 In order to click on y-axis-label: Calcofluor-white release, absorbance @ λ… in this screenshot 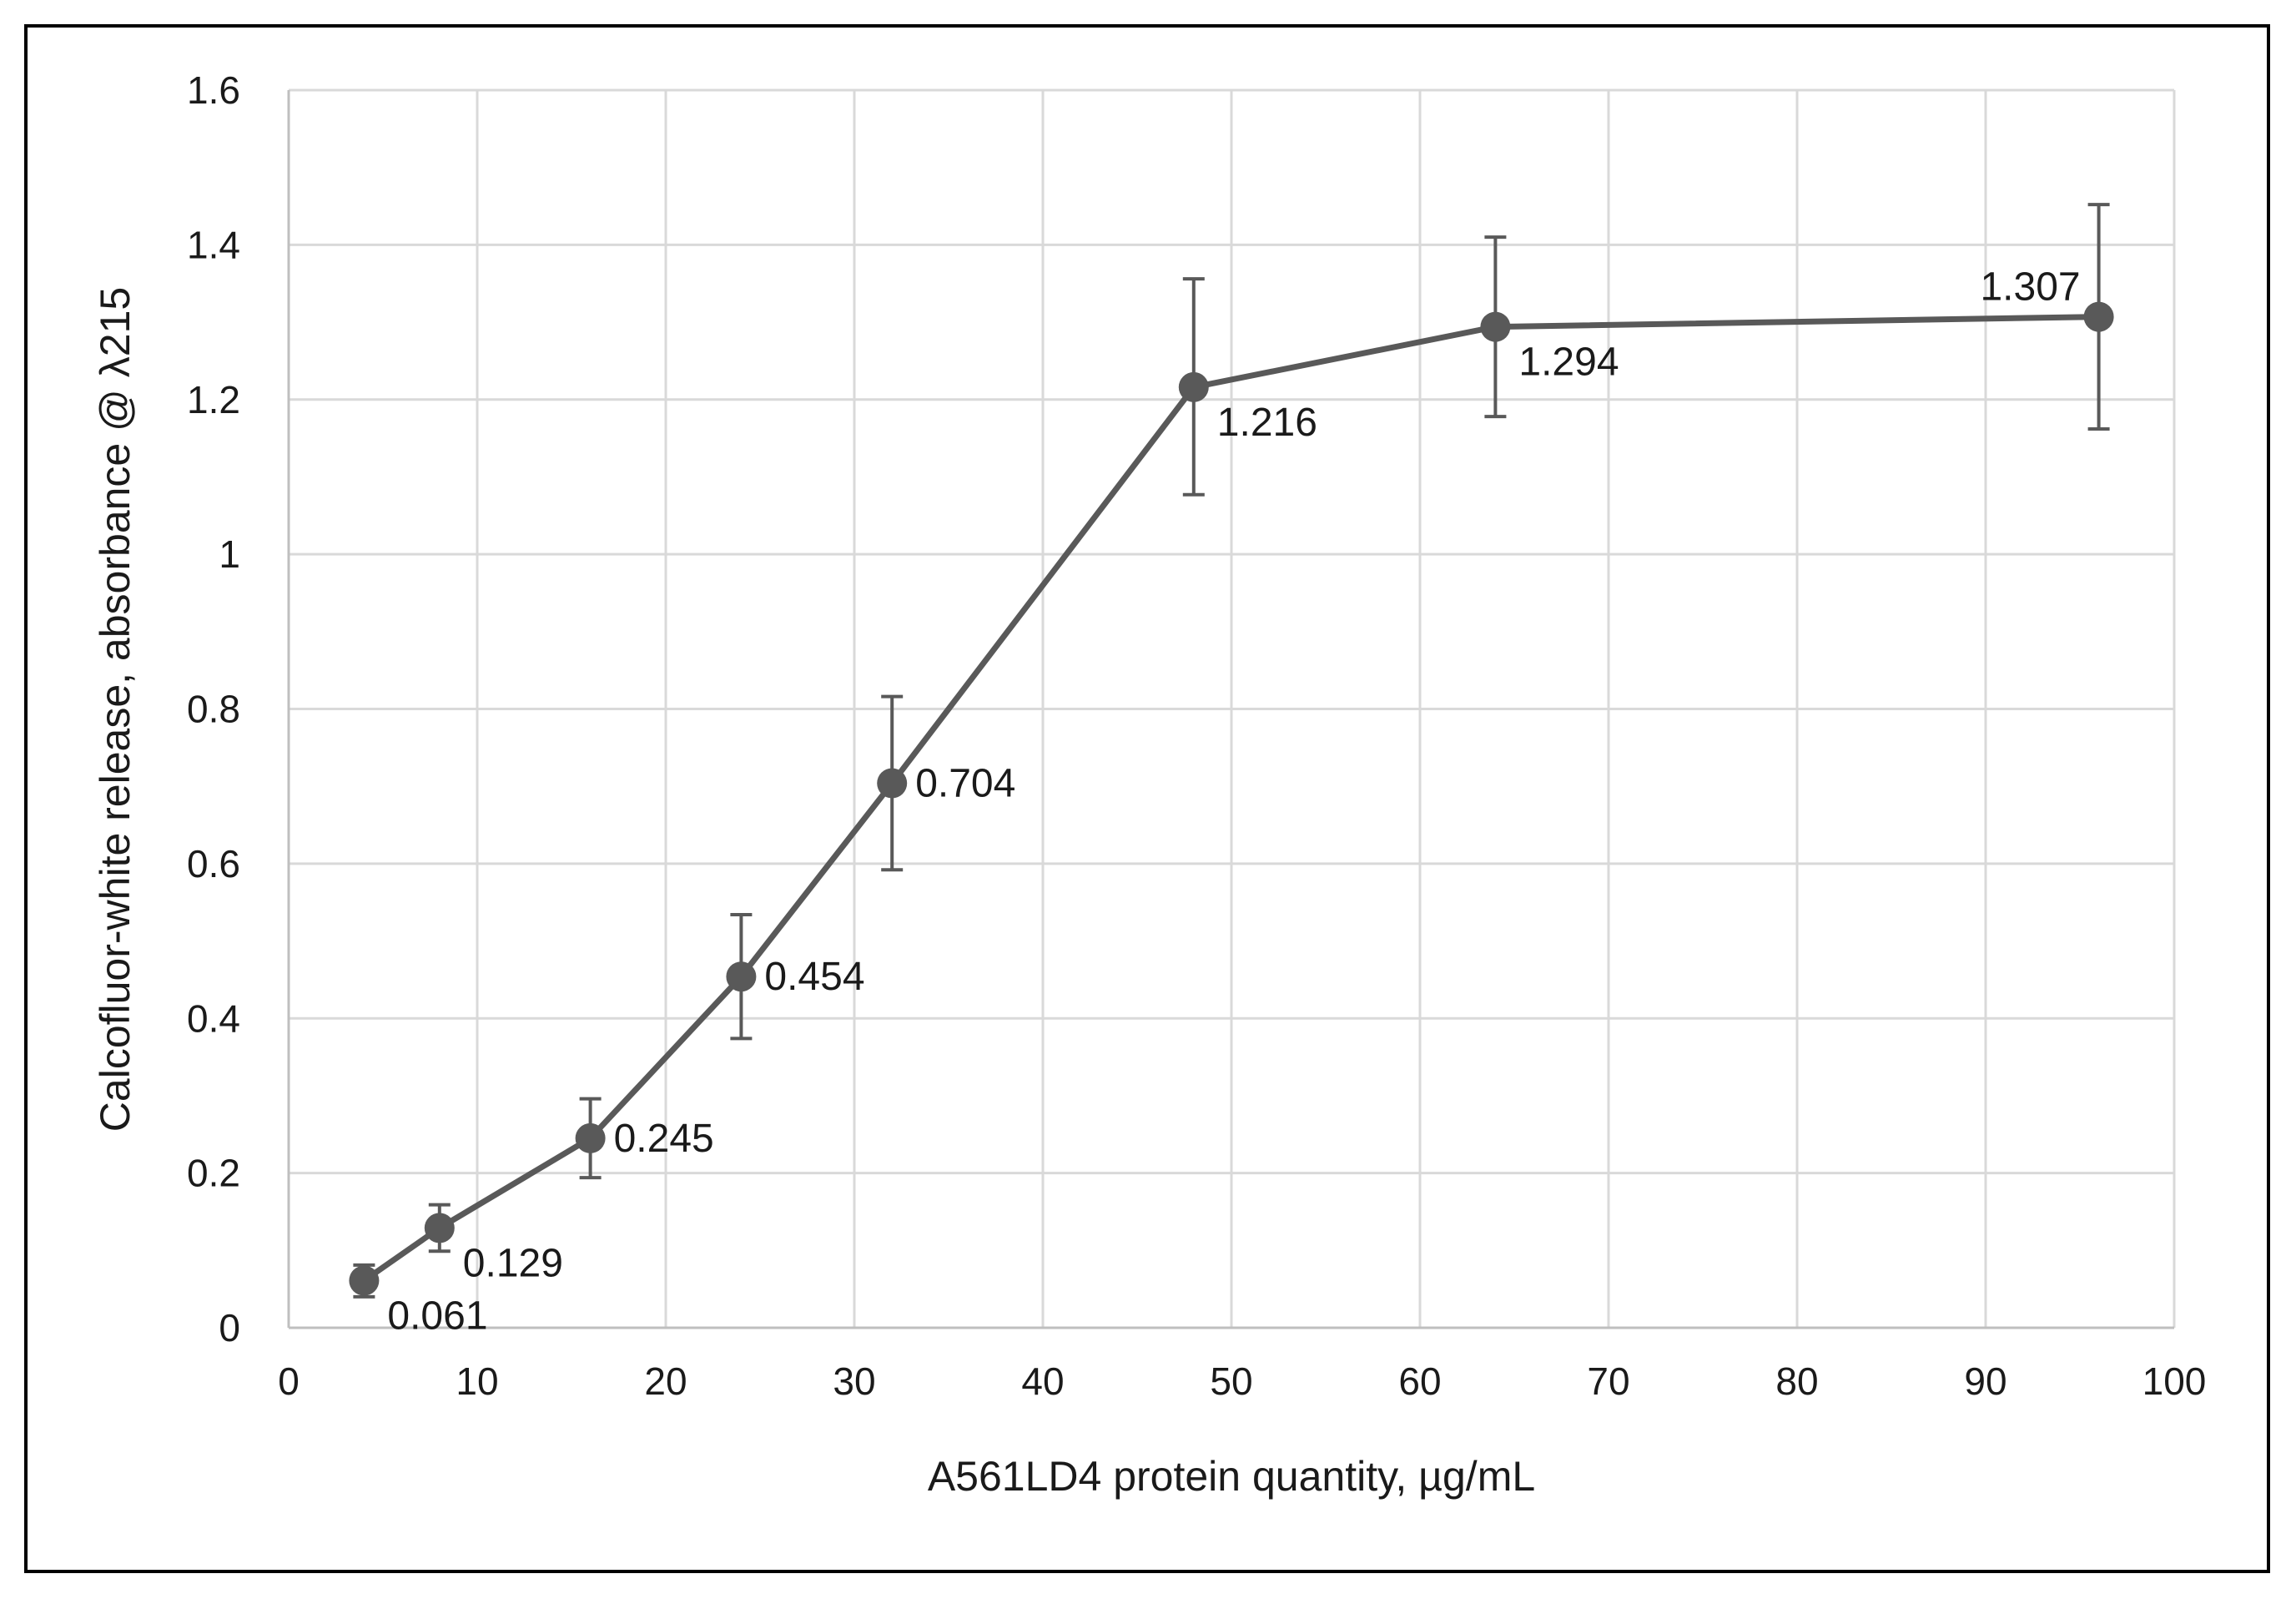, I will do `click(115, 709)`.